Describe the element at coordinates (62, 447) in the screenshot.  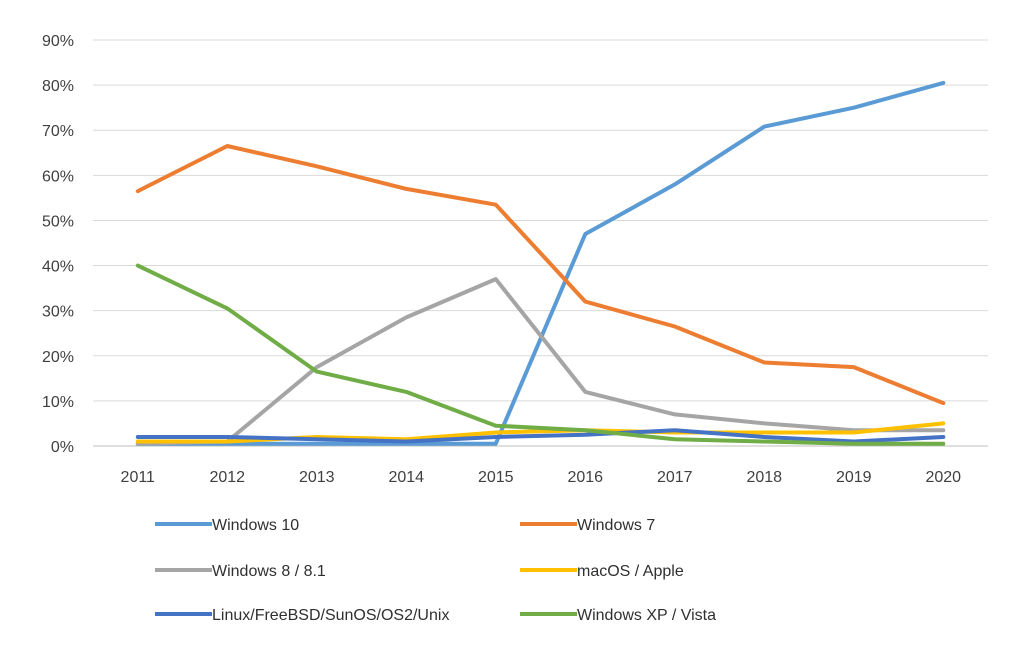
I see `y-tick-label: 0%` at that location.